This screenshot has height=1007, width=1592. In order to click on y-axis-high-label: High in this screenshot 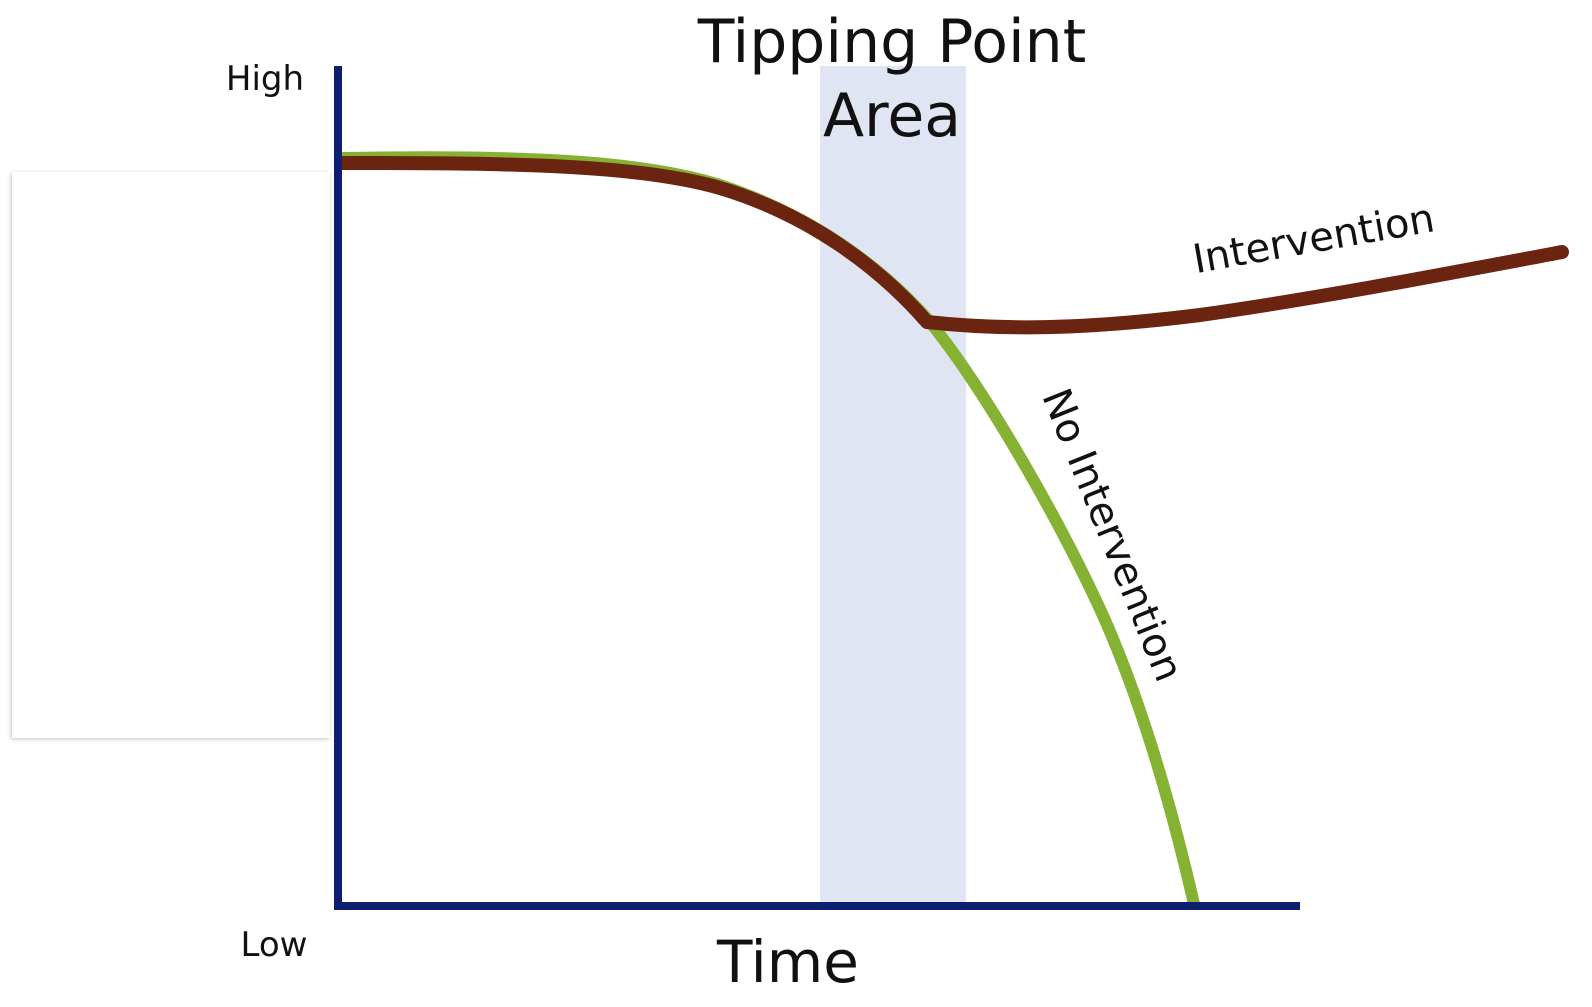, I will do `click(265, 79)`.